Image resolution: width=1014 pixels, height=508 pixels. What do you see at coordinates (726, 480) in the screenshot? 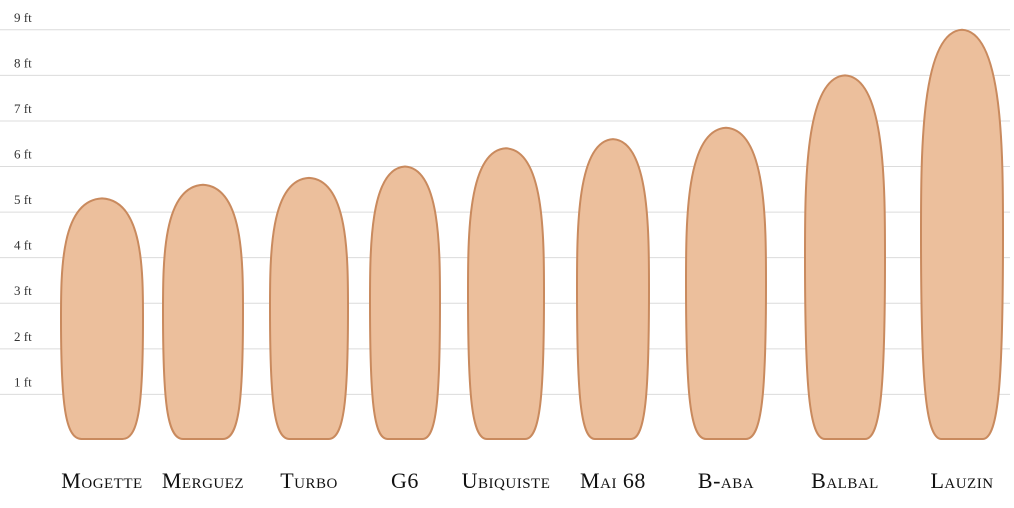
I see `x-tick-label: B-aba` at bounding box center [726, 480].